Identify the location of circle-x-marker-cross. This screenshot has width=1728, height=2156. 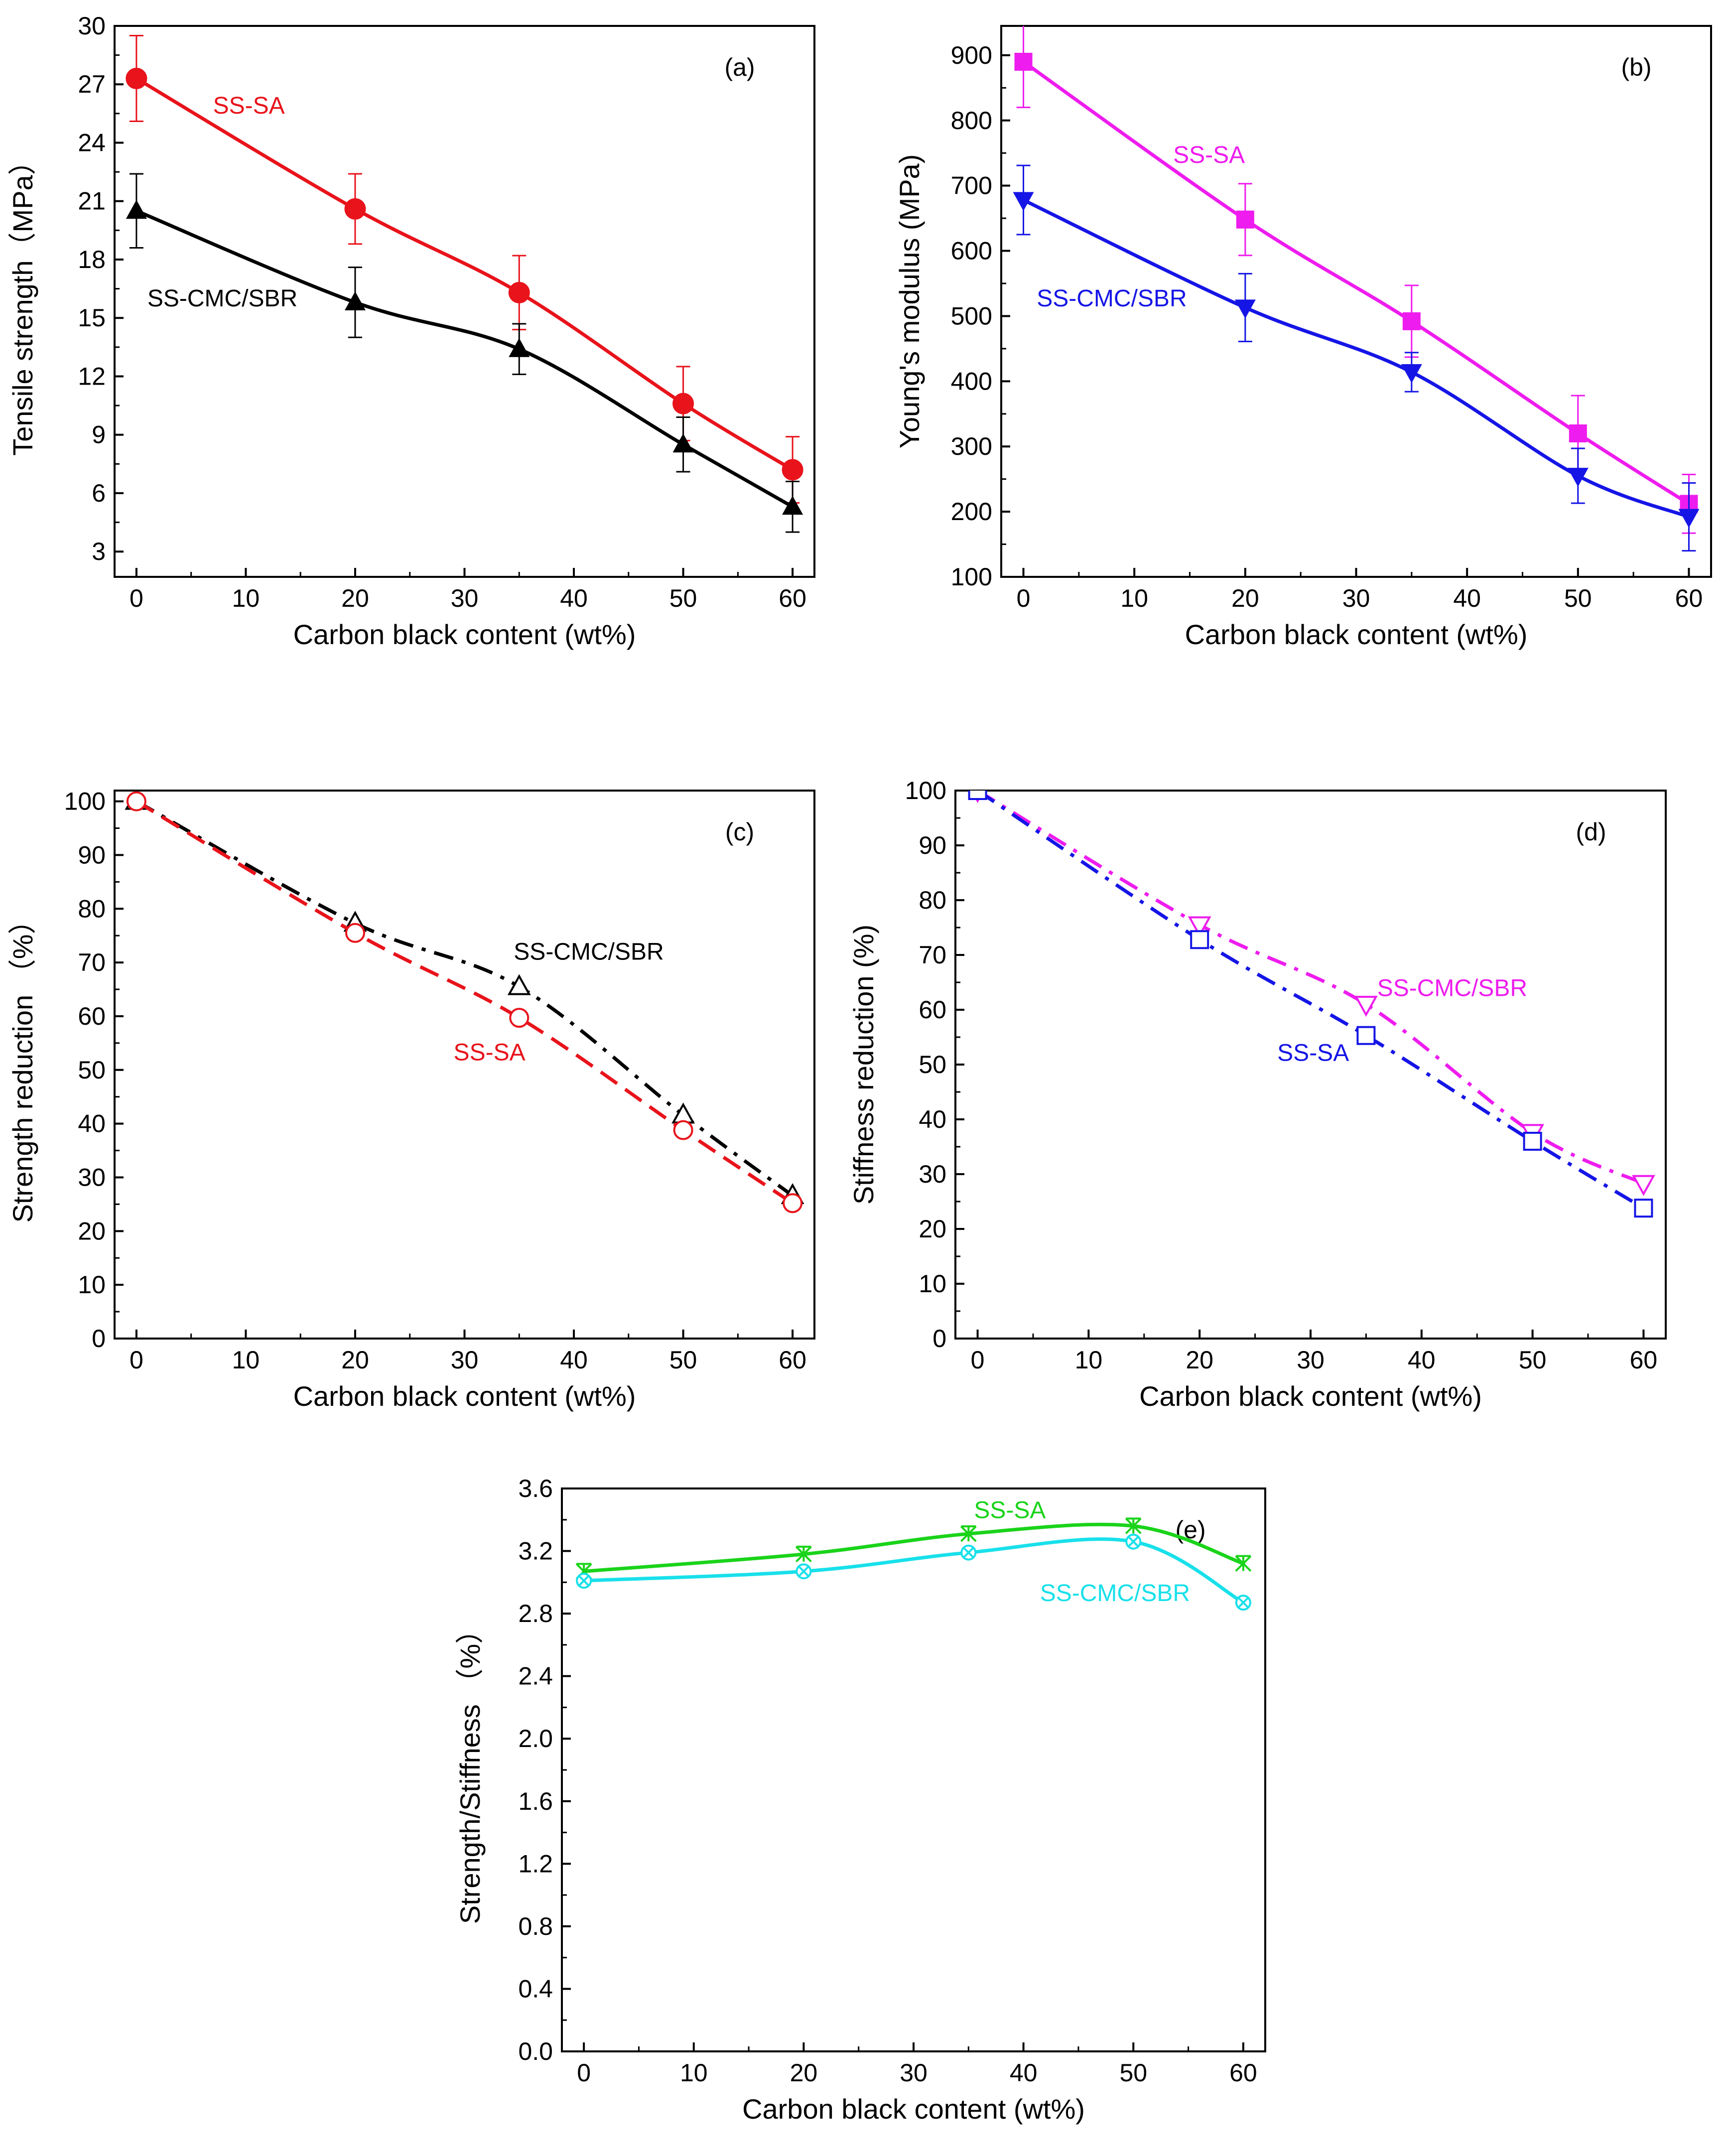
(584, 1580).